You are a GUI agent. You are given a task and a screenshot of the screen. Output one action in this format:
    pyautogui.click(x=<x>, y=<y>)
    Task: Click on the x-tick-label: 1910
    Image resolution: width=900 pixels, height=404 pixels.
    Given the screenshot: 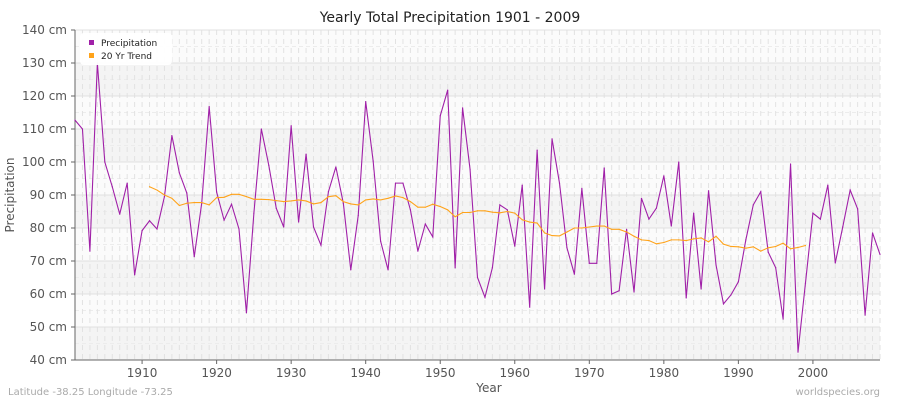 What is the action you would take?
    pyautogui.click(x=142, y=373)
    